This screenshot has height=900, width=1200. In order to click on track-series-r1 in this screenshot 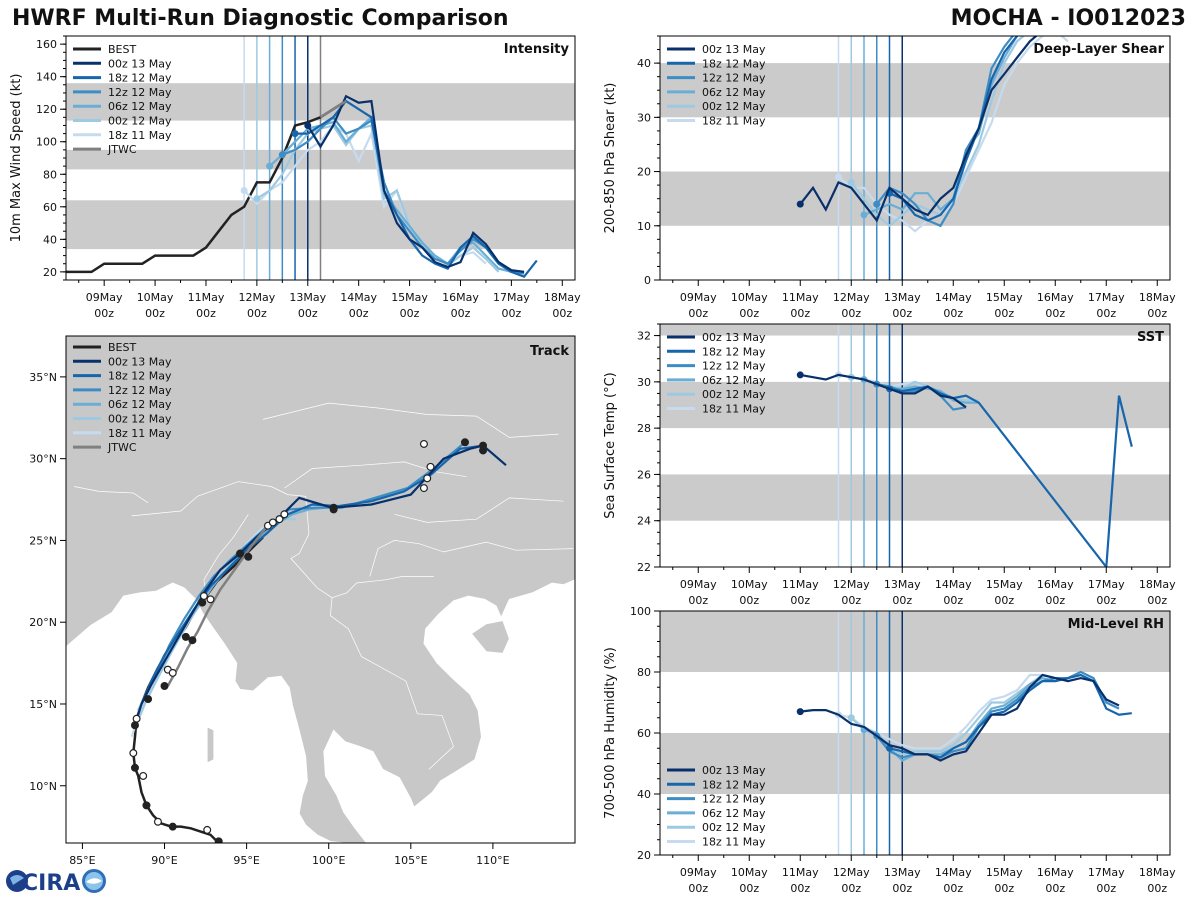, I will do `click(312, 574)`.